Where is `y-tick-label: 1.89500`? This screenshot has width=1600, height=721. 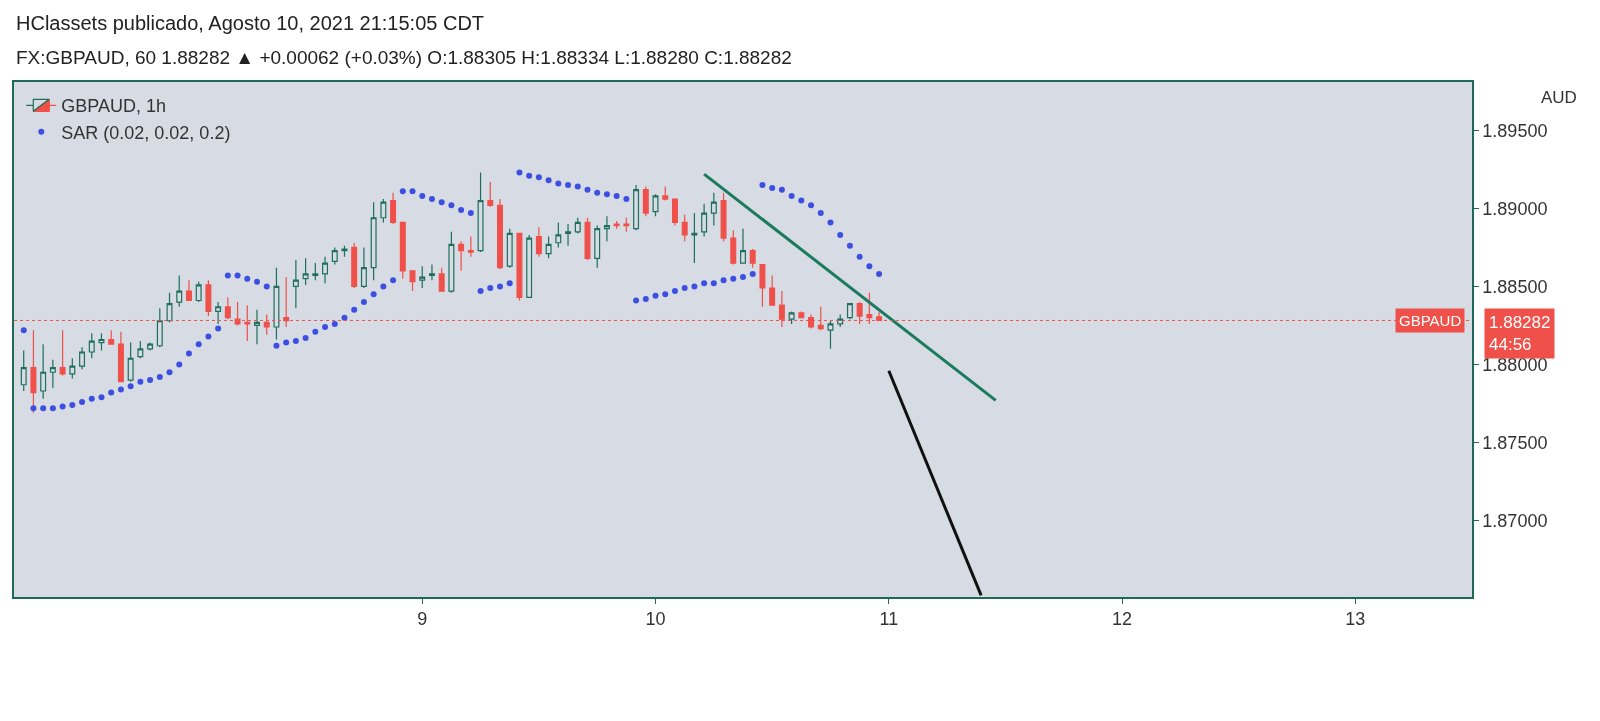
y-tick-label: 1.89500 is located at coordinates (1515, 130).